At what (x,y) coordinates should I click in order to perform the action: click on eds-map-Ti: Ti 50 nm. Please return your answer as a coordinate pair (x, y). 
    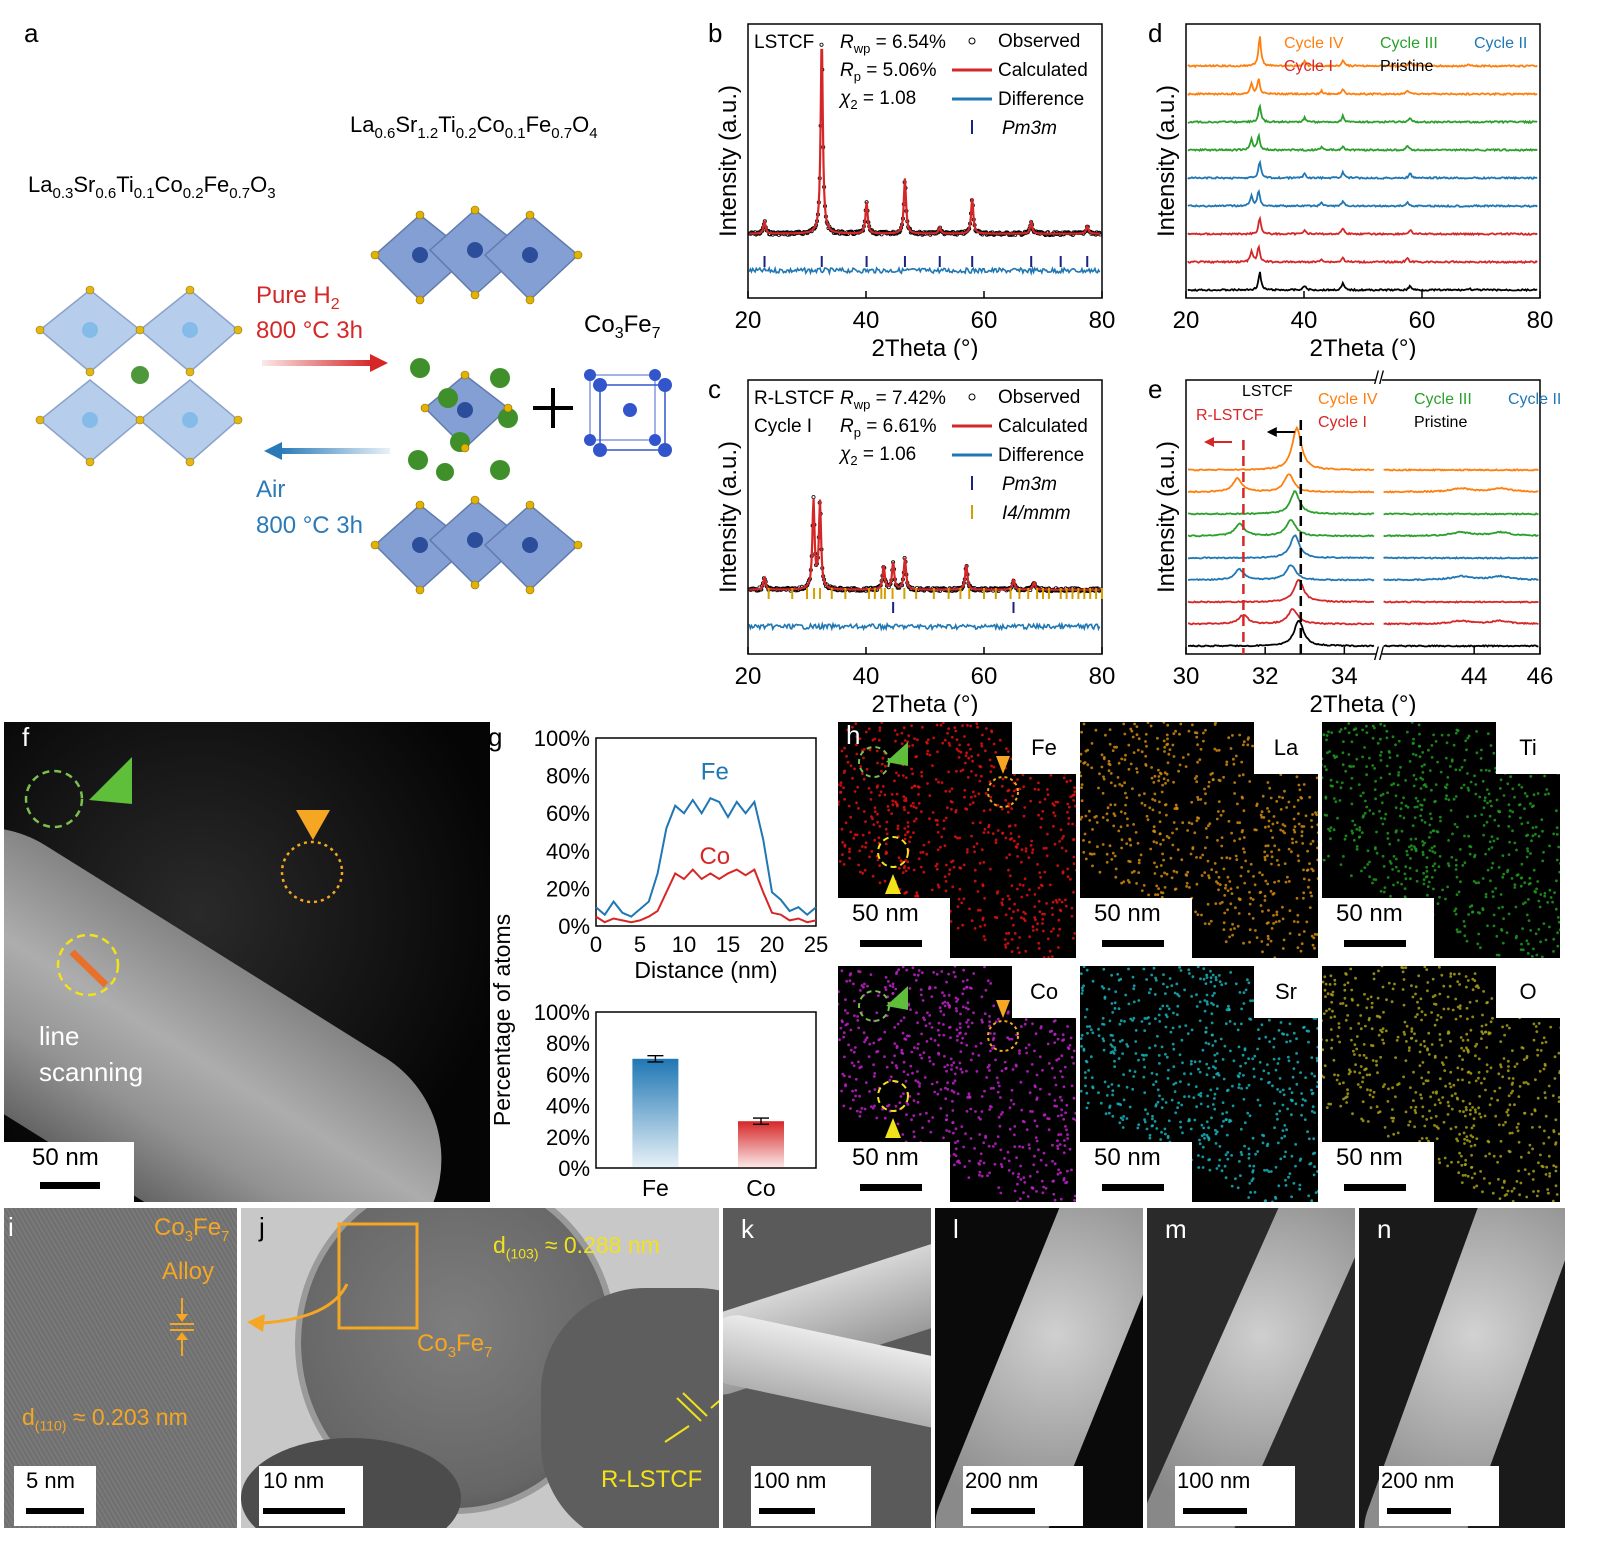
    Looking at the image, I should click on (1441, 840).